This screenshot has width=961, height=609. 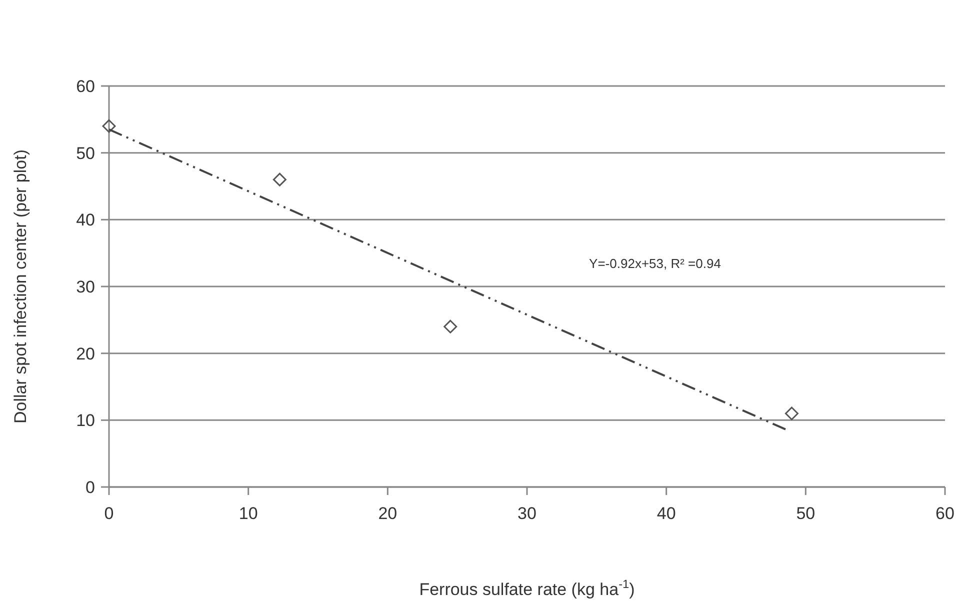 I want to click on x-tick-label: 10, so click(x=248, y=513).